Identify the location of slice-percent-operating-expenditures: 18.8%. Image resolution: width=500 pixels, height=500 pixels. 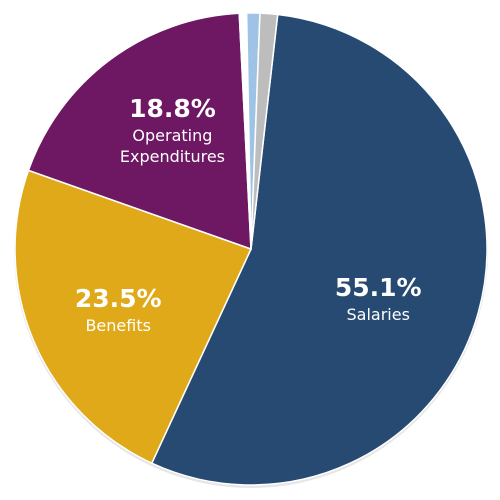
(172, 108).